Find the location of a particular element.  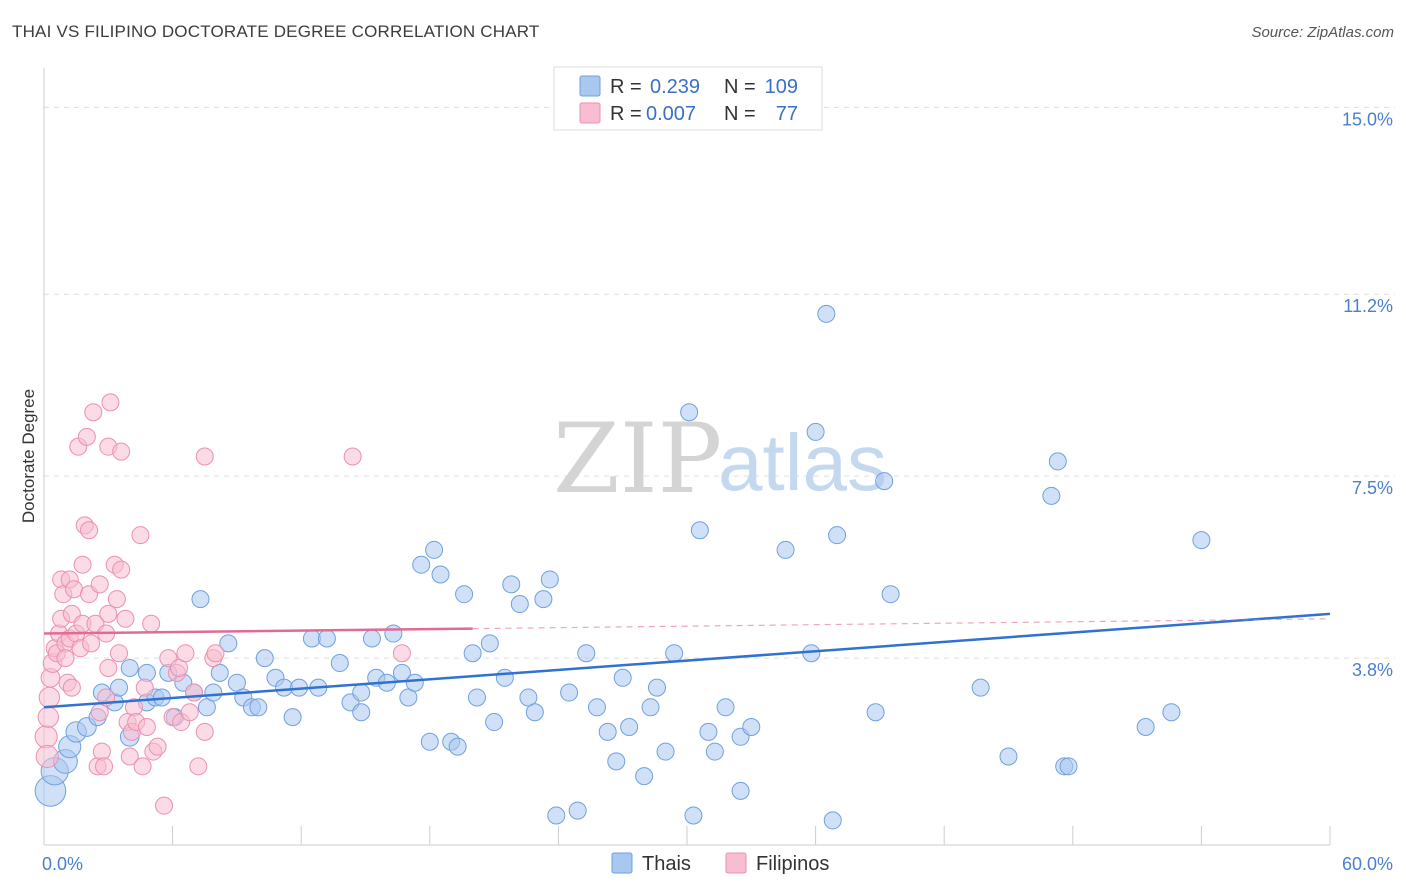

y-axis-label: Doctorate Degree is located at coordinates (28, 456).